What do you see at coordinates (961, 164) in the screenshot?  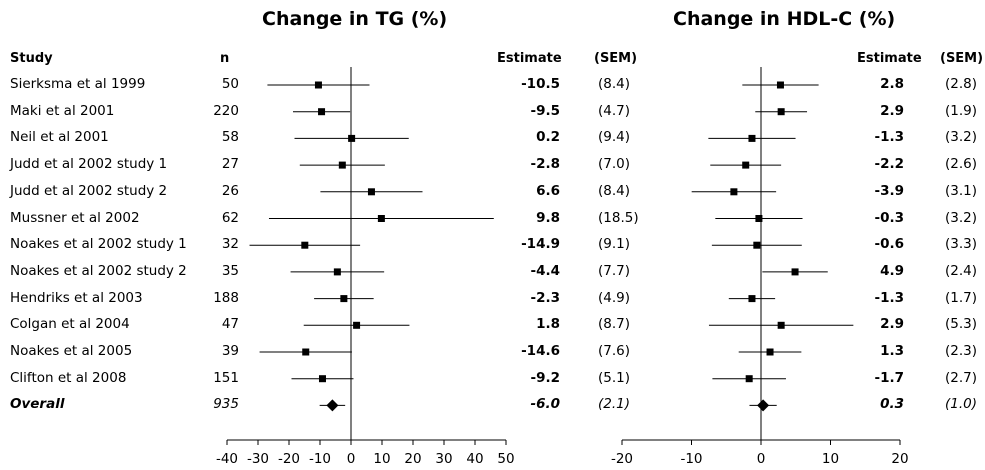 I see `hdl-sem-value: (2.6)` at bounding box center [961, 164].